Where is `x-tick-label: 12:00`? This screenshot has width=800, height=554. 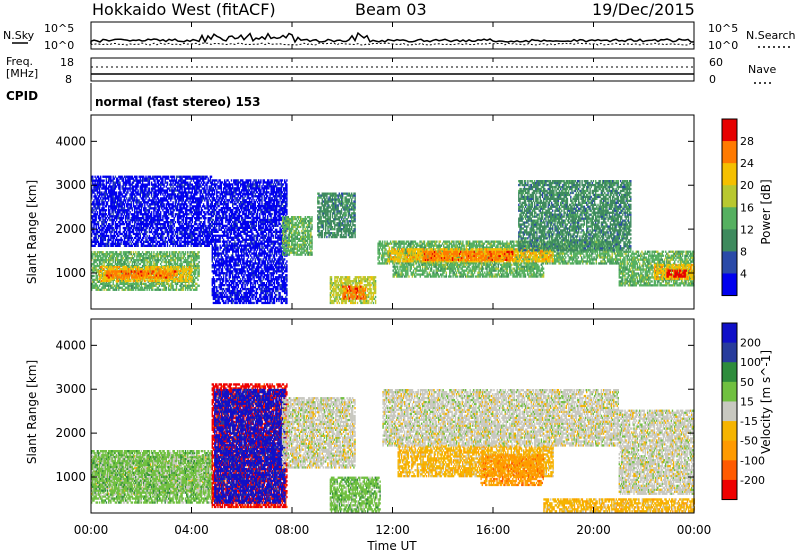 x-tick-label: 12:00 is located at coordinates (392, 530).